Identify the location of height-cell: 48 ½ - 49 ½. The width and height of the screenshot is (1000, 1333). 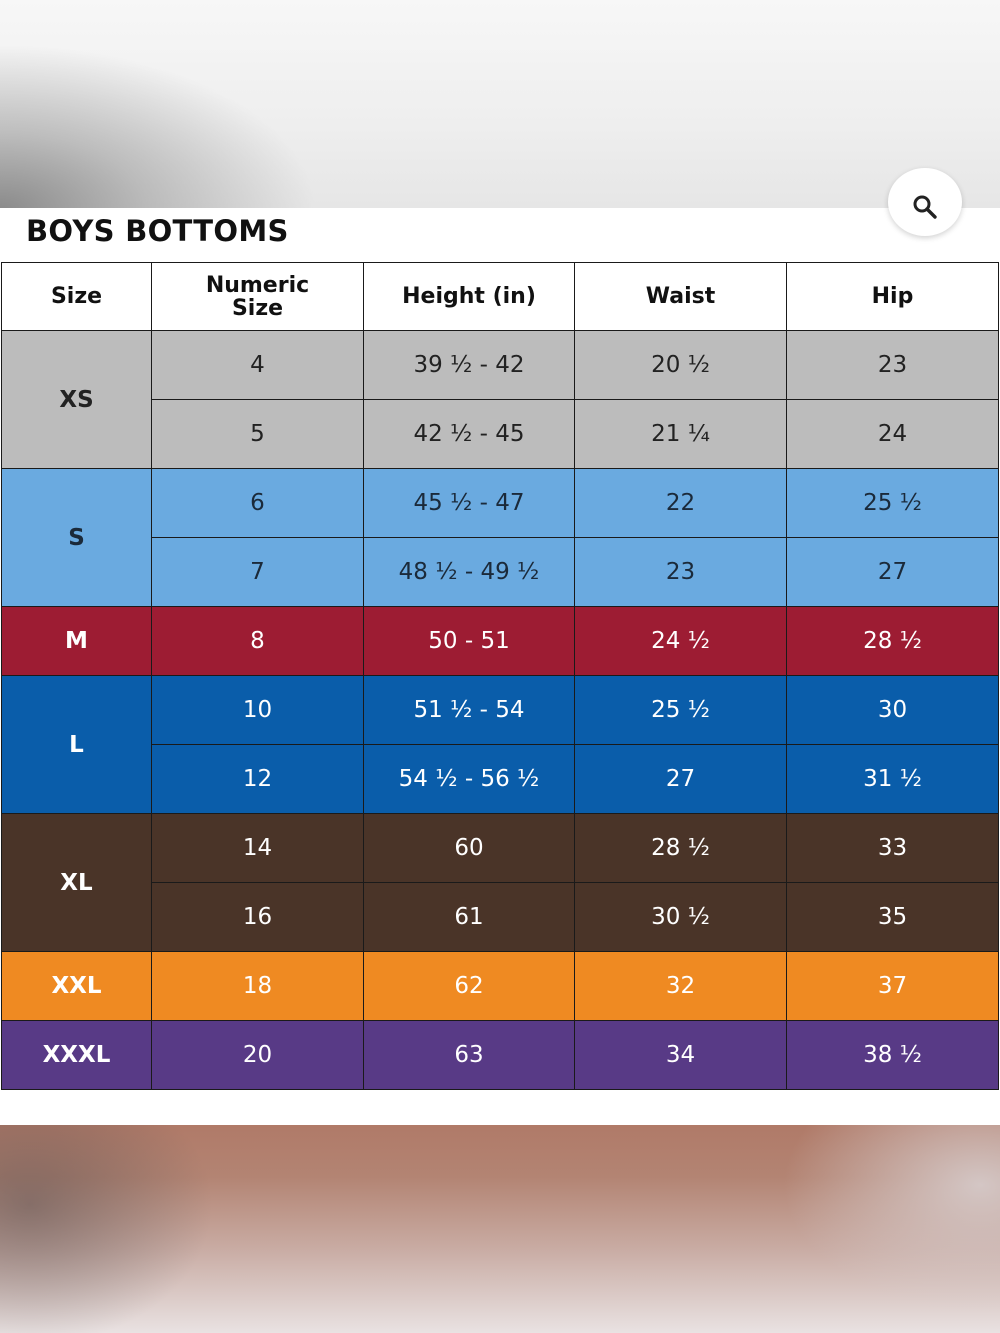
(469, 572).